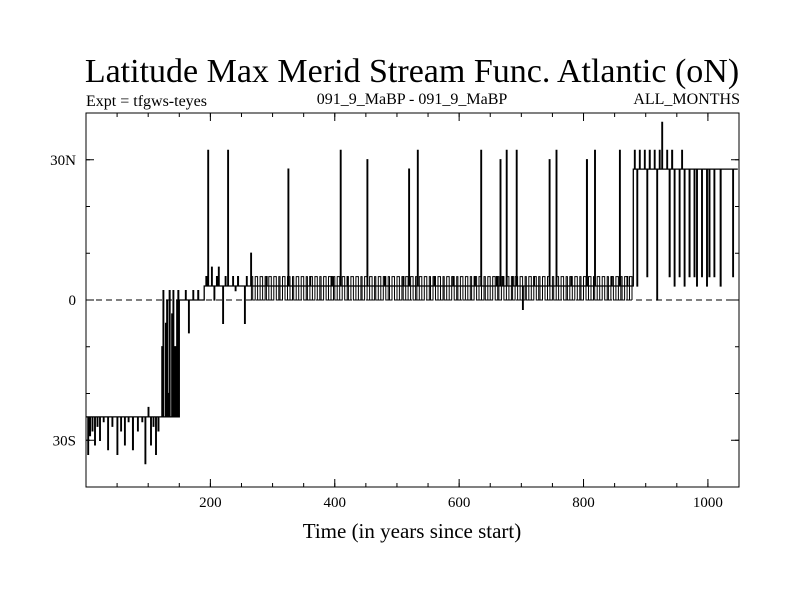 The height and width of the screenshot is (600, 800). What do you see at coordinates (412, 531) in the screenshot?
I see `x-axis-label: Time (in years since start)` at bounding box center [412, 531].